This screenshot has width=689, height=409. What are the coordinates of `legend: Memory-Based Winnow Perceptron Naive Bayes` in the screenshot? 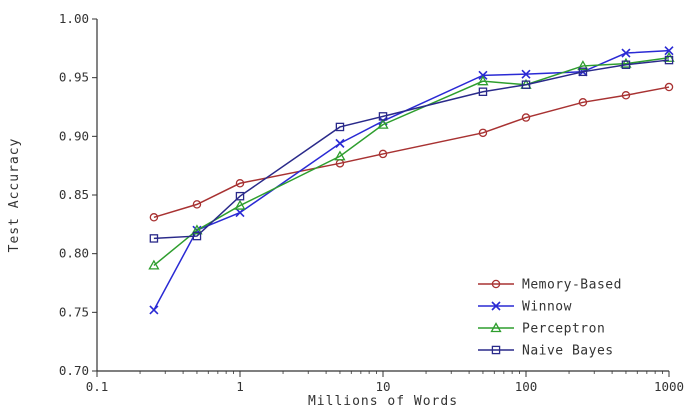 It's located at (550, 318).